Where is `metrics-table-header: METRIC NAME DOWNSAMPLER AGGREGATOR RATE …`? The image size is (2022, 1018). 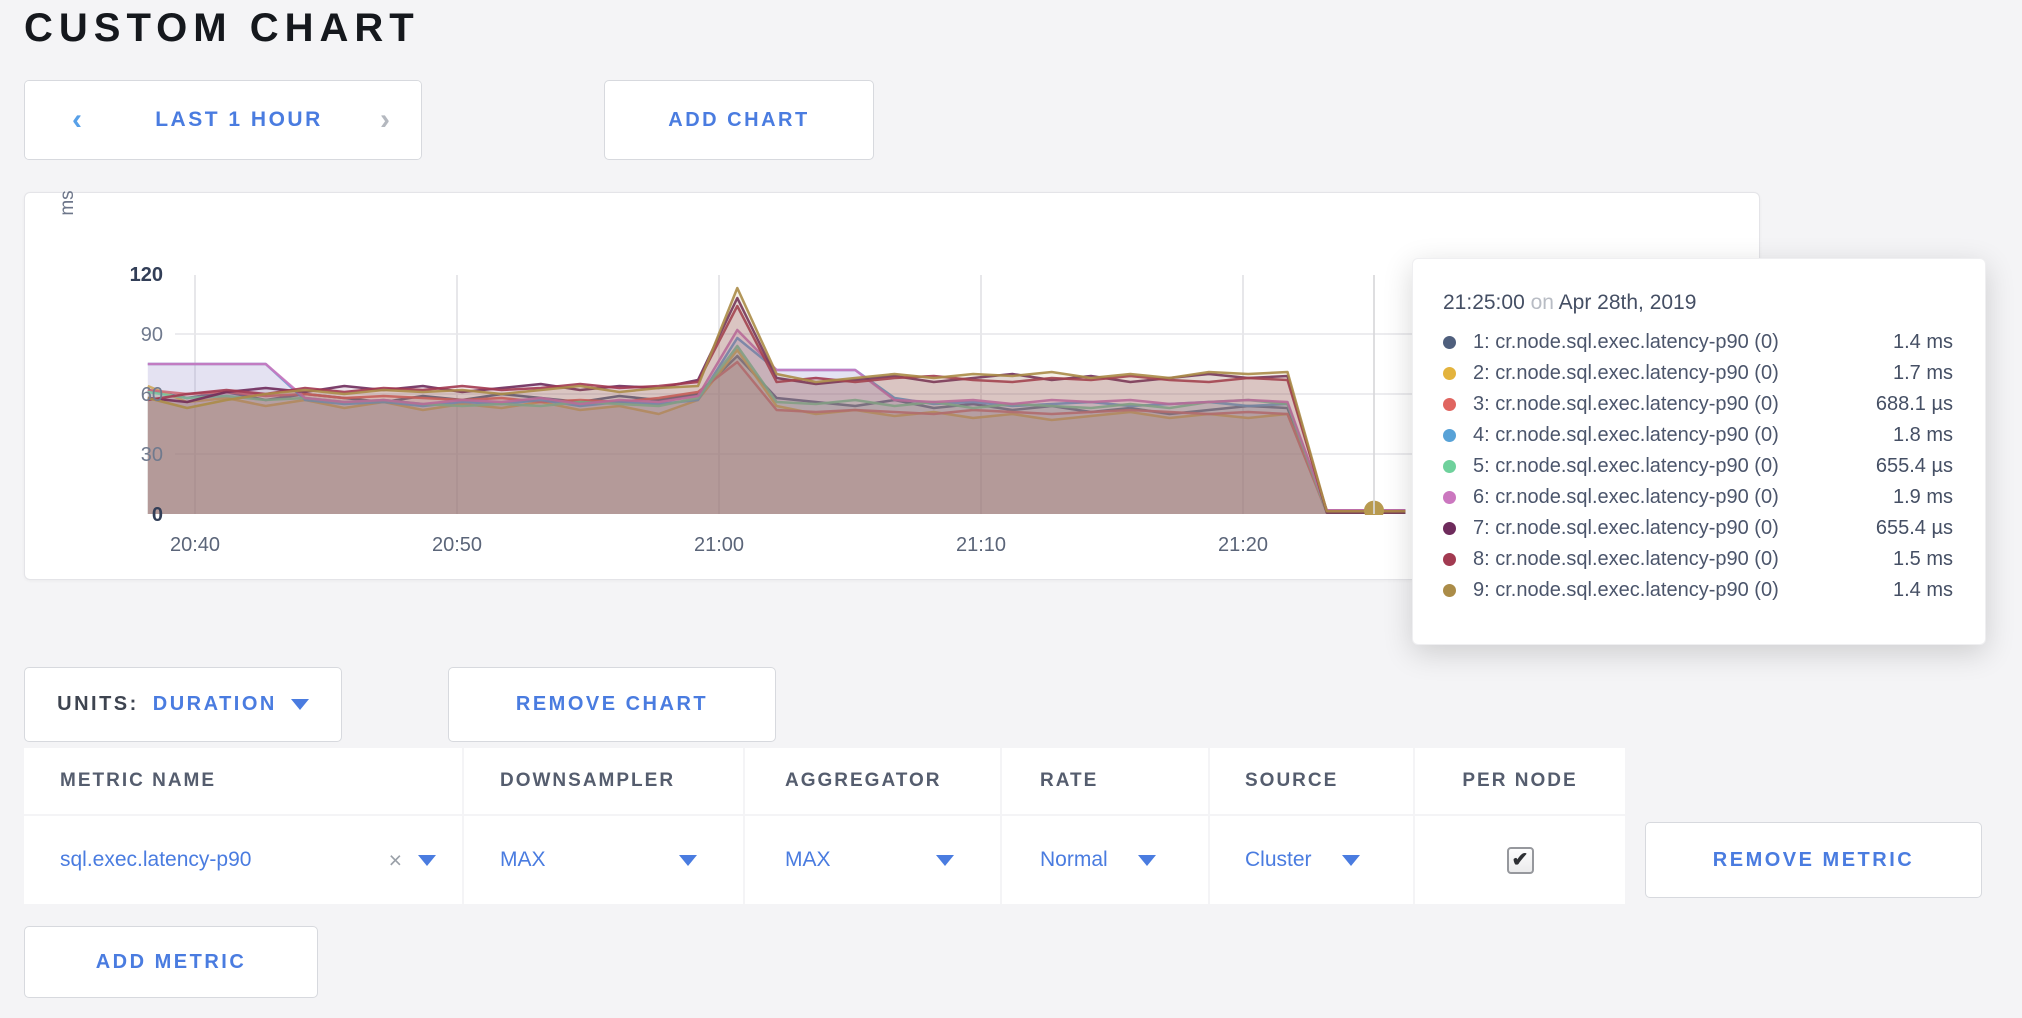 metrics-table-header: METRIC NAME DOWNSAMPLER AGGREGATOR RATE … is located at coordinates (1007, 781).